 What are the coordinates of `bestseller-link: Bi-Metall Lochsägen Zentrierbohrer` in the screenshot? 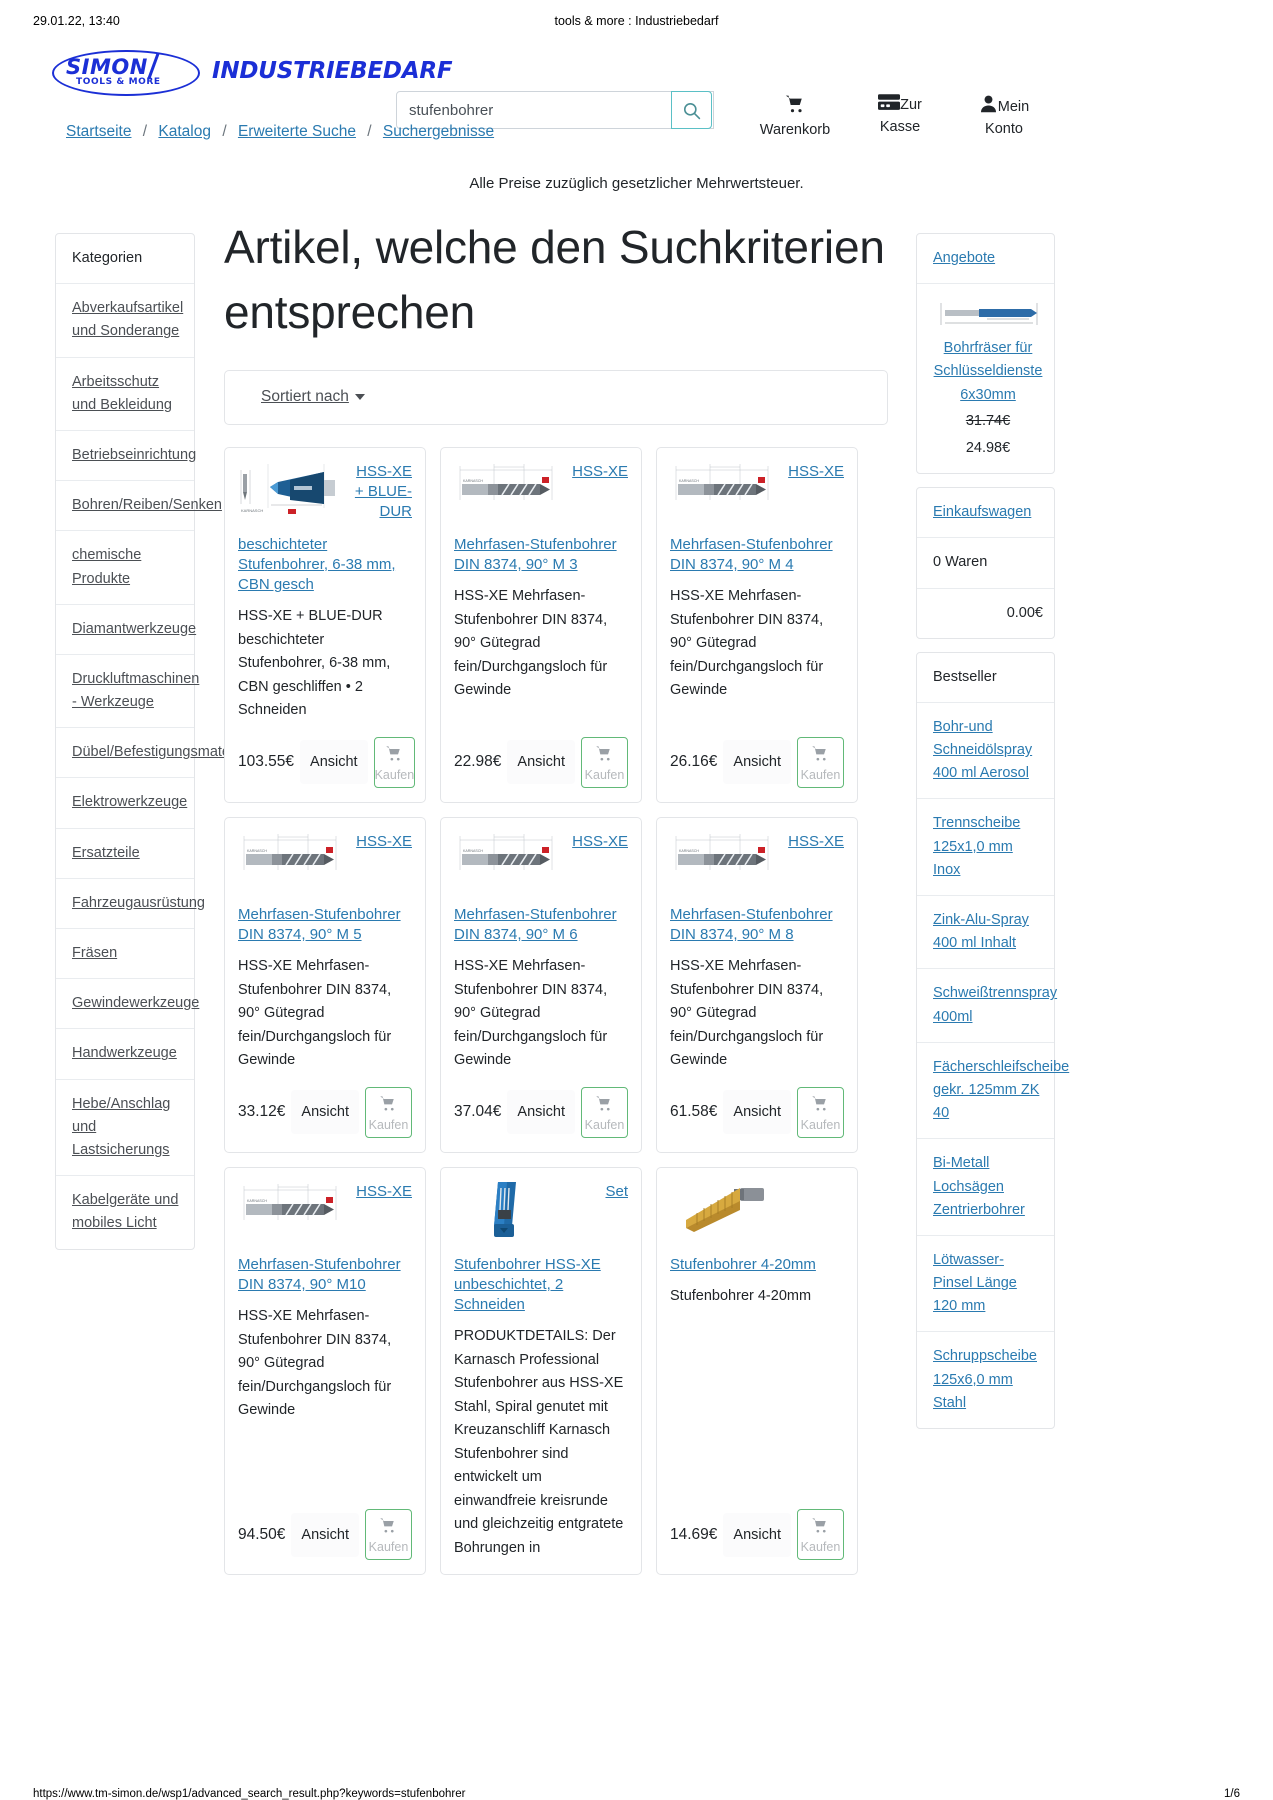 It's located at (979, 1186).